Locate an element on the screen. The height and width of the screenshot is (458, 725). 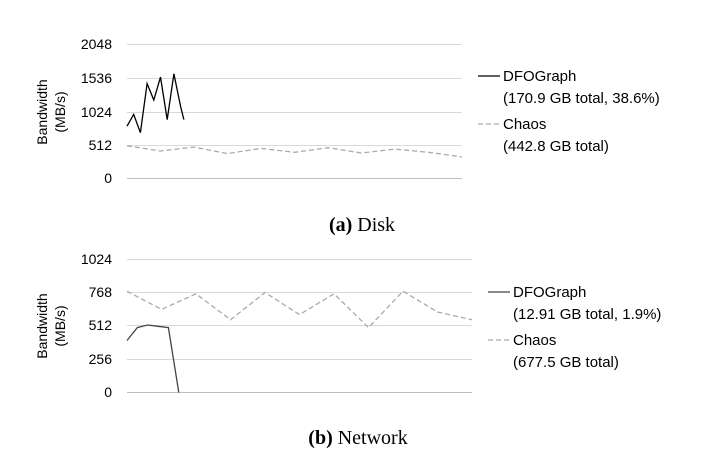
network-series-dfograph-line is located at coordinates (153, 358).